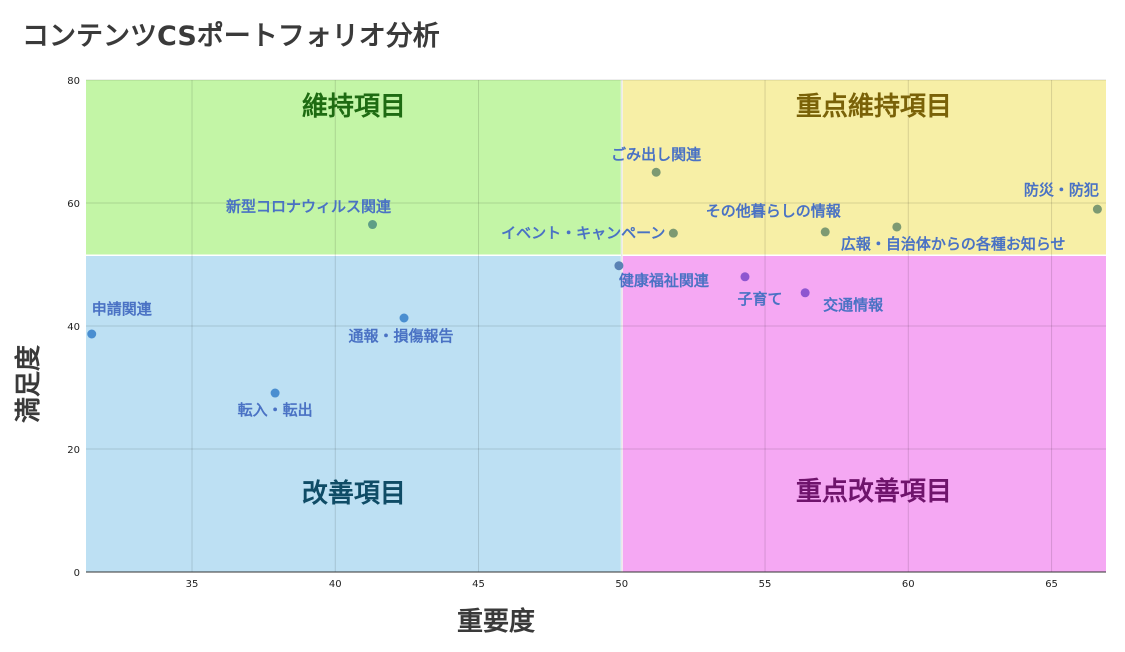 The image size is (1125, 652). What do you see at coordinates (77, 573) in the screenshot?
I see `y-tick-label: 0` at bounding box center [77, 573].